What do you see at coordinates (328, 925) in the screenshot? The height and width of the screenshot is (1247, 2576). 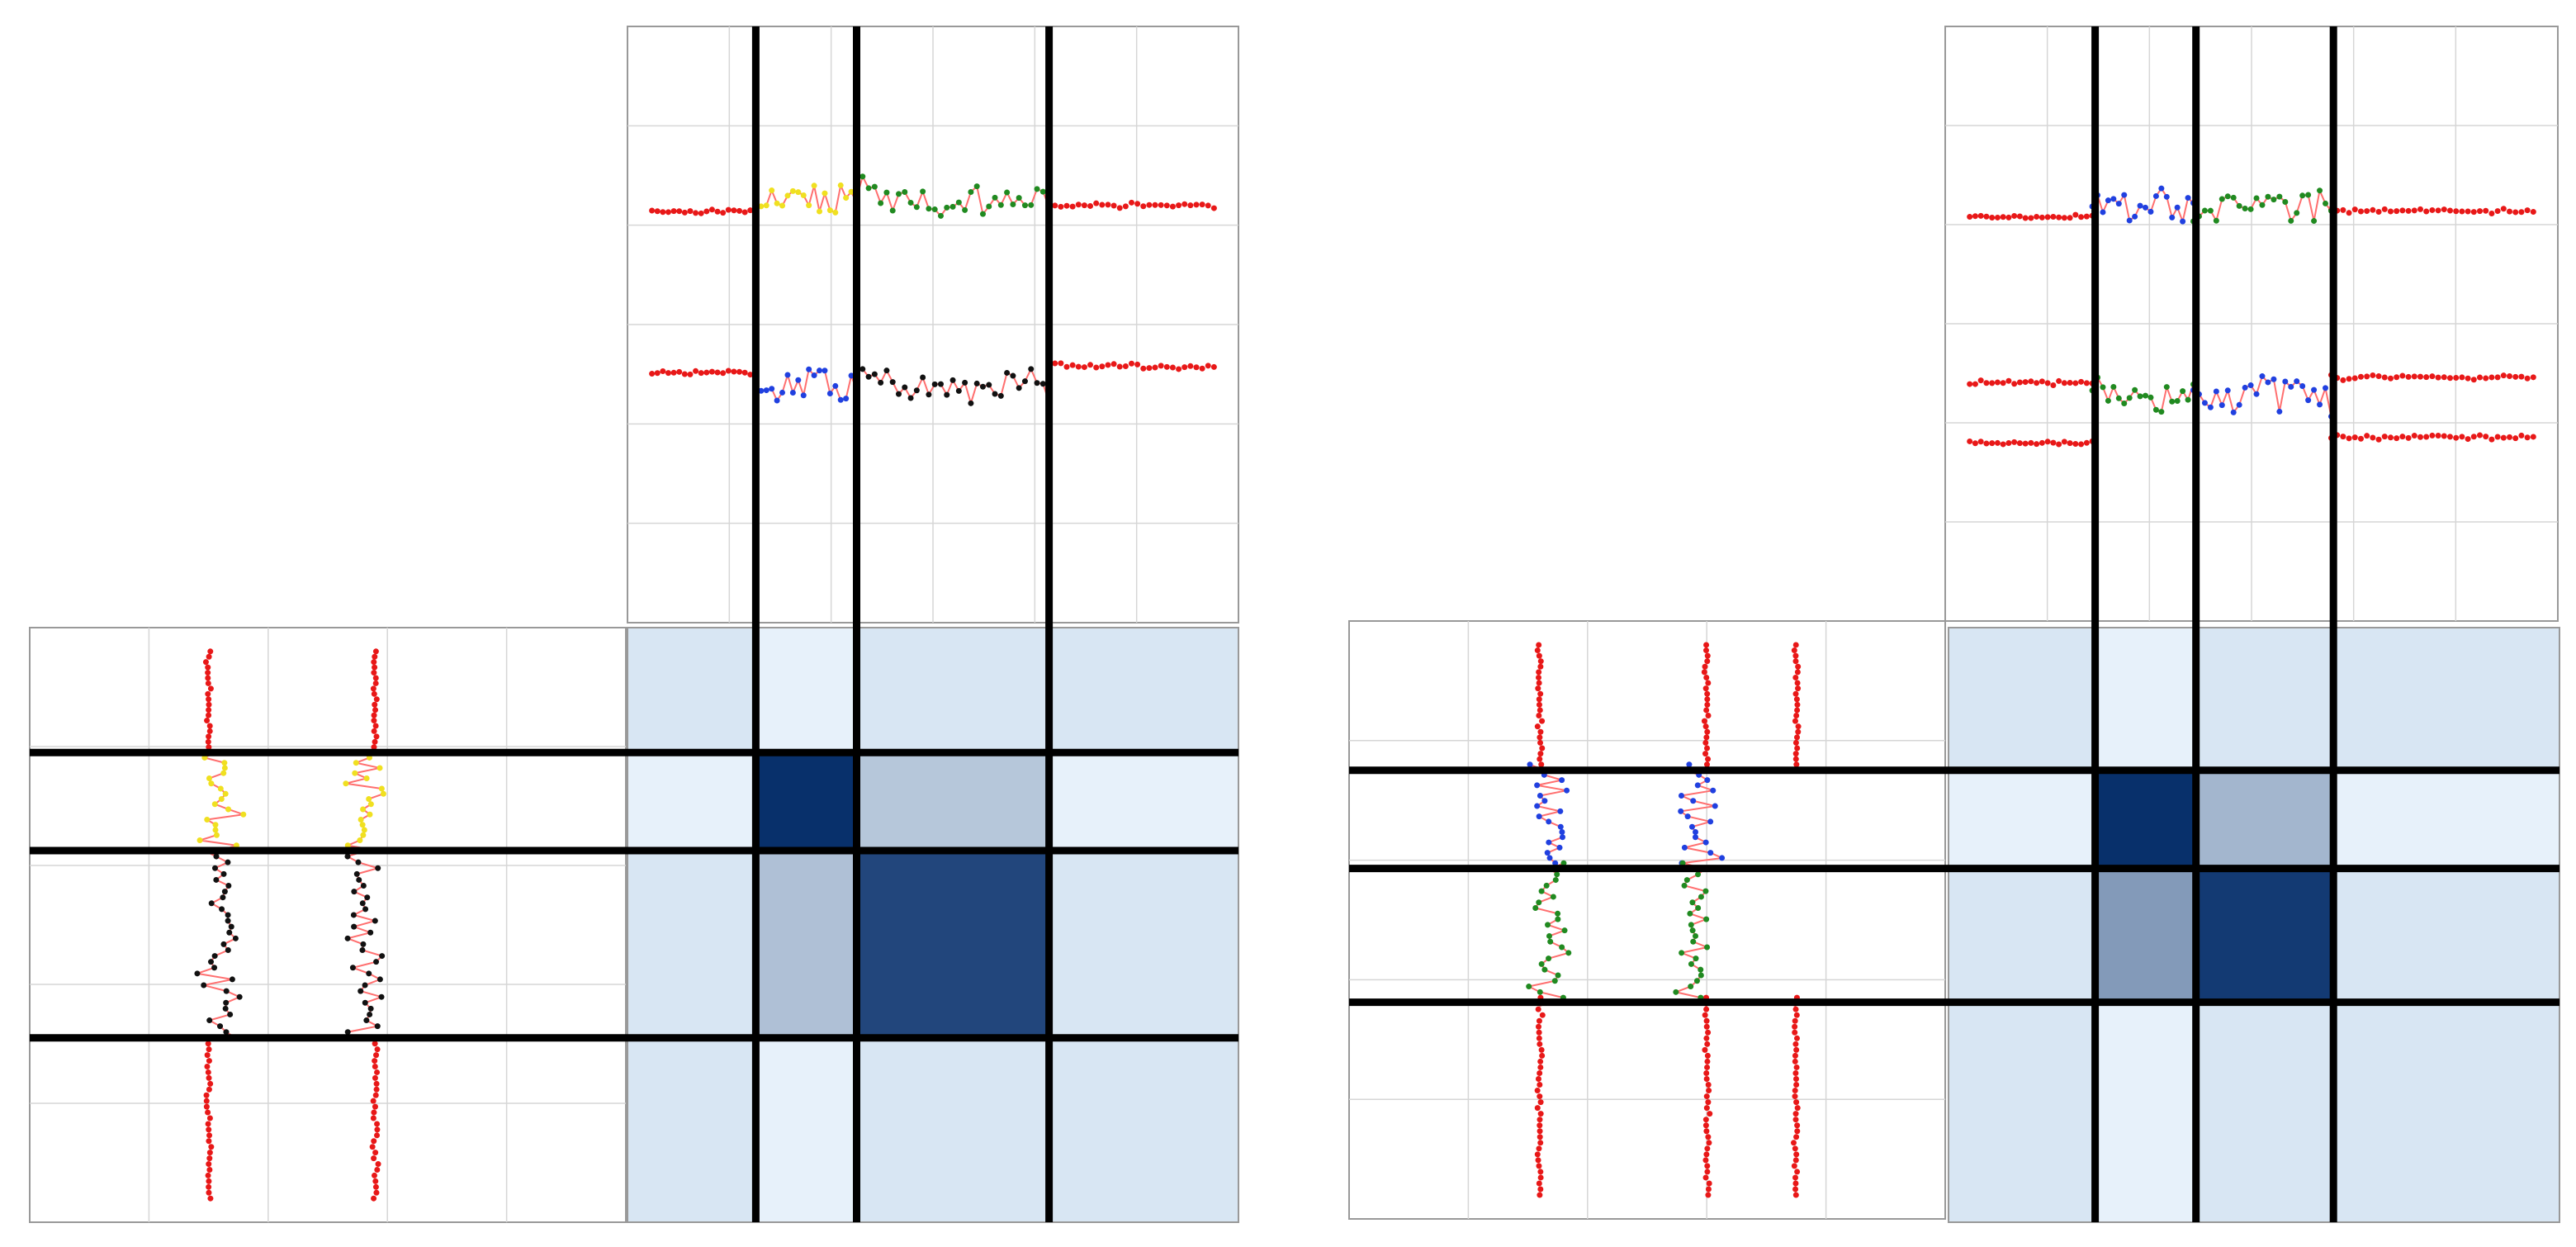 I see `side-plot-left-frame` at bounding box center [328, 925].